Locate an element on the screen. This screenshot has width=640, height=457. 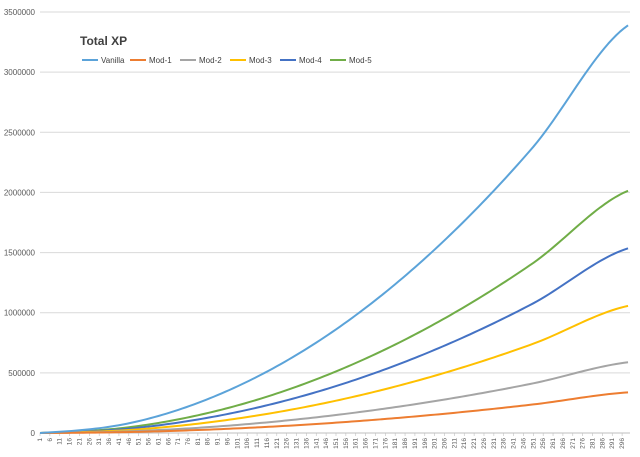
x-tick-label: 16 is located at coordinates (70, 442).